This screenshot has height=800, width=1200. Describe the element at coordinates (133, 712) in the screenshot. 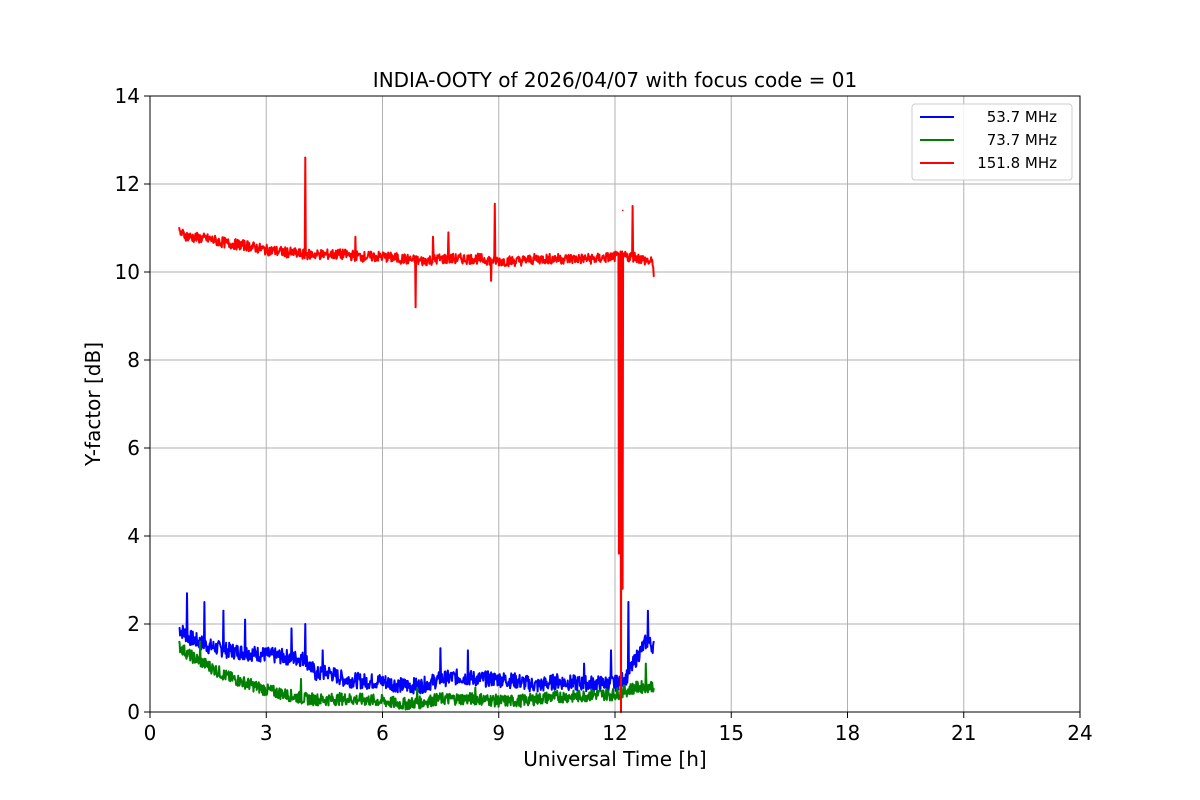

I see `y-tick-label: 0` at that location.